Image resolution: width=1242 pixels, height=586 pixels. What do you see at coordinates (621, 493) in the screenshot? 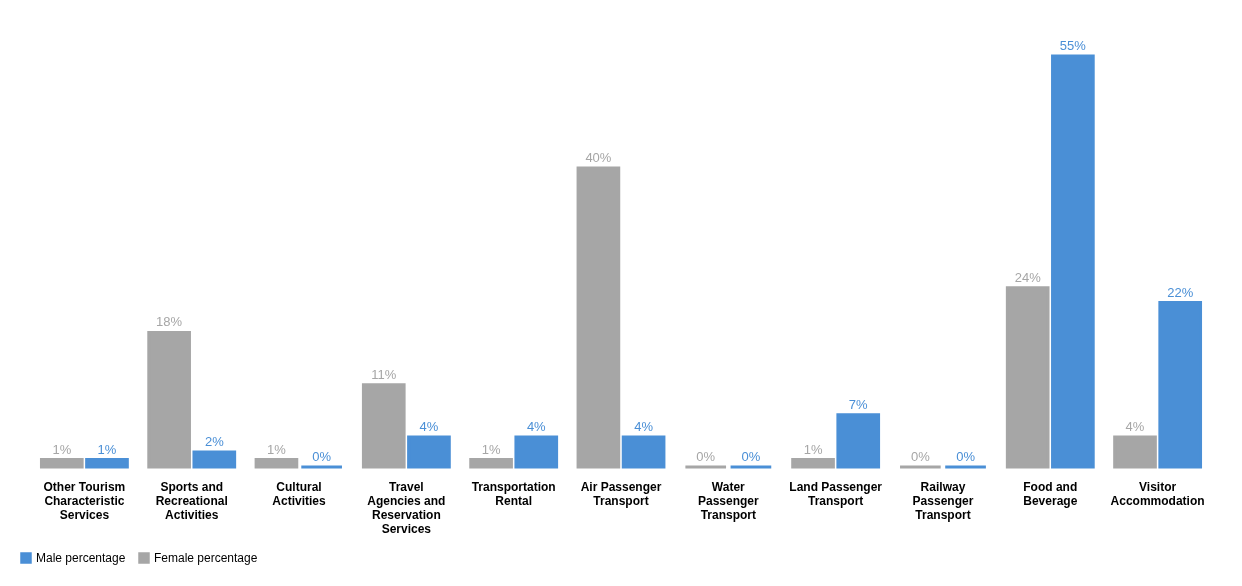
I see `x-tick-label: Air Passenger Transport` at bounding box center [621, 493].